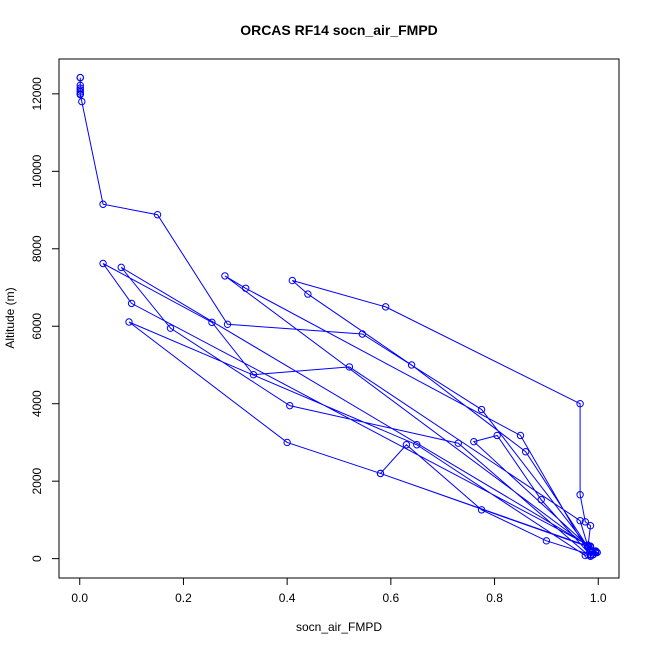 Image resolution: width=650 pixels, height=650 pixels. I want to click on x-axis: 0.0 0.2 0.4 0.6 0.8 1.0, so click(339, 591).